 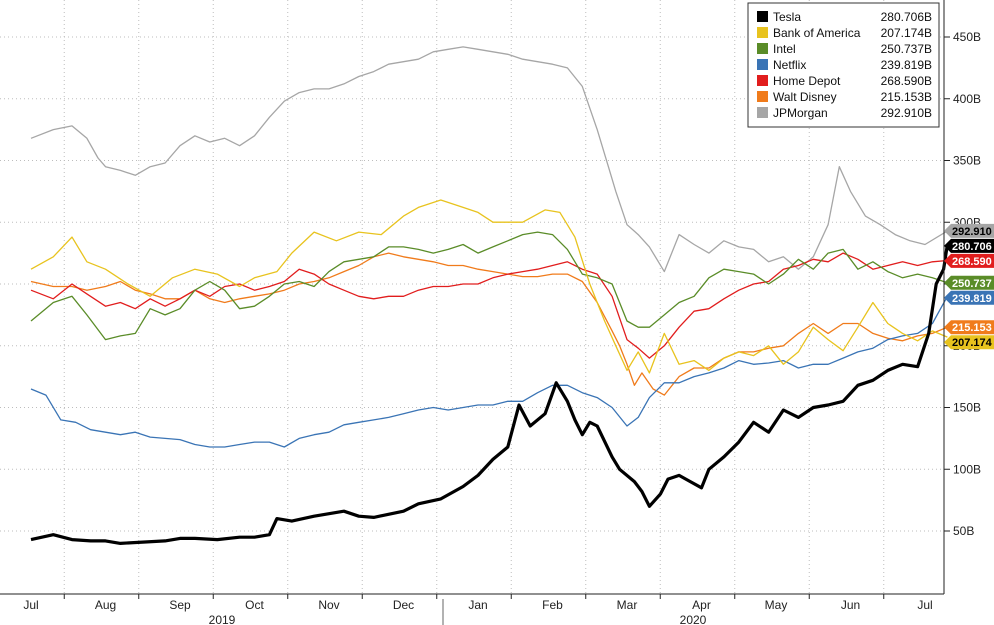 I want to click on legend-item: Bank of America 207.174B, so click(x=844, y=33).